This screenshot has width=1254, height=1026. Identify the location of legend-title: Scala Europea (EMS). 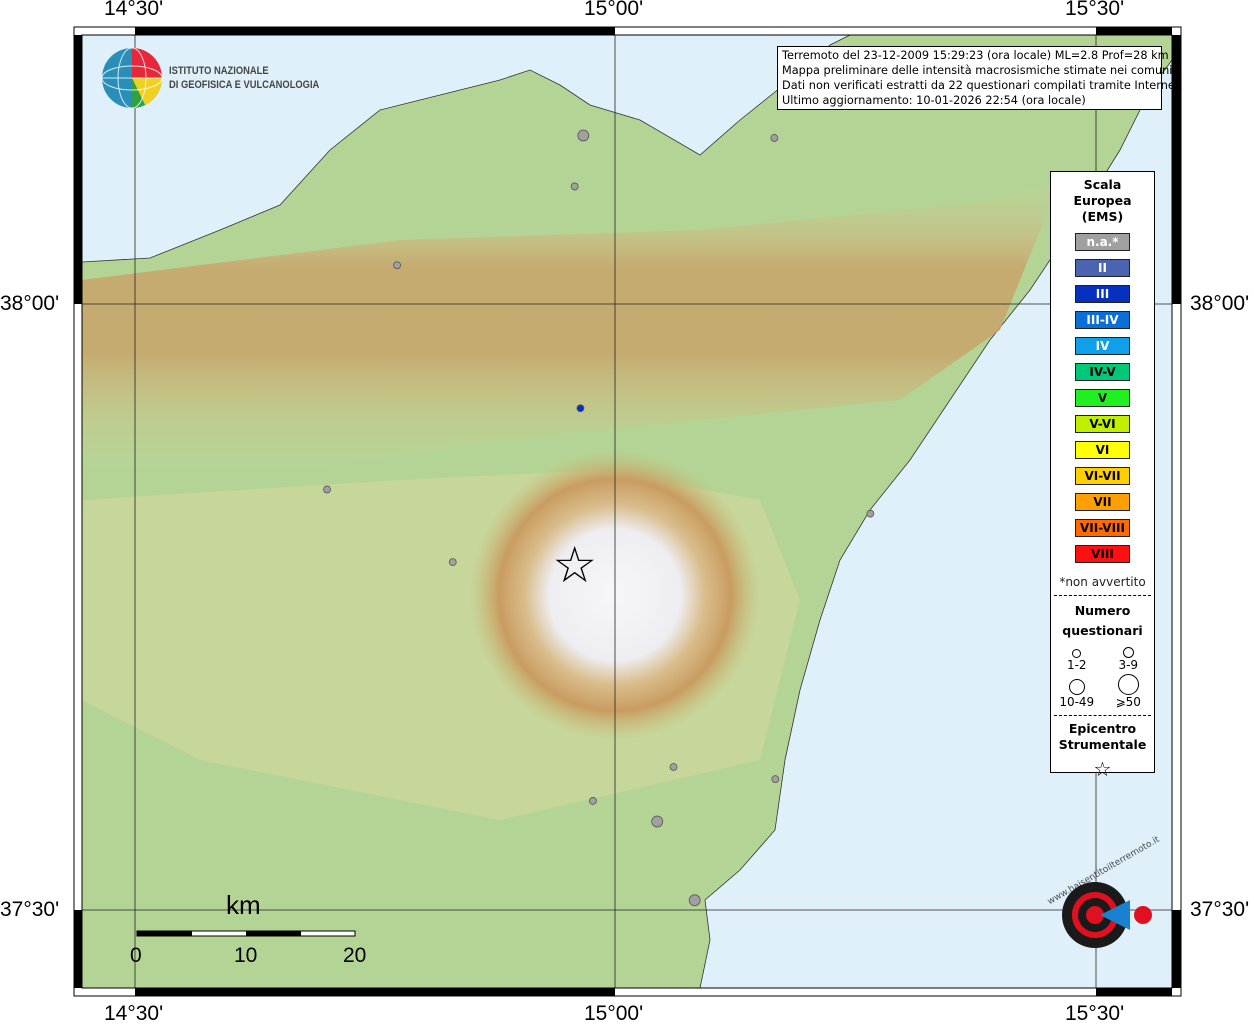
(1102, 200).